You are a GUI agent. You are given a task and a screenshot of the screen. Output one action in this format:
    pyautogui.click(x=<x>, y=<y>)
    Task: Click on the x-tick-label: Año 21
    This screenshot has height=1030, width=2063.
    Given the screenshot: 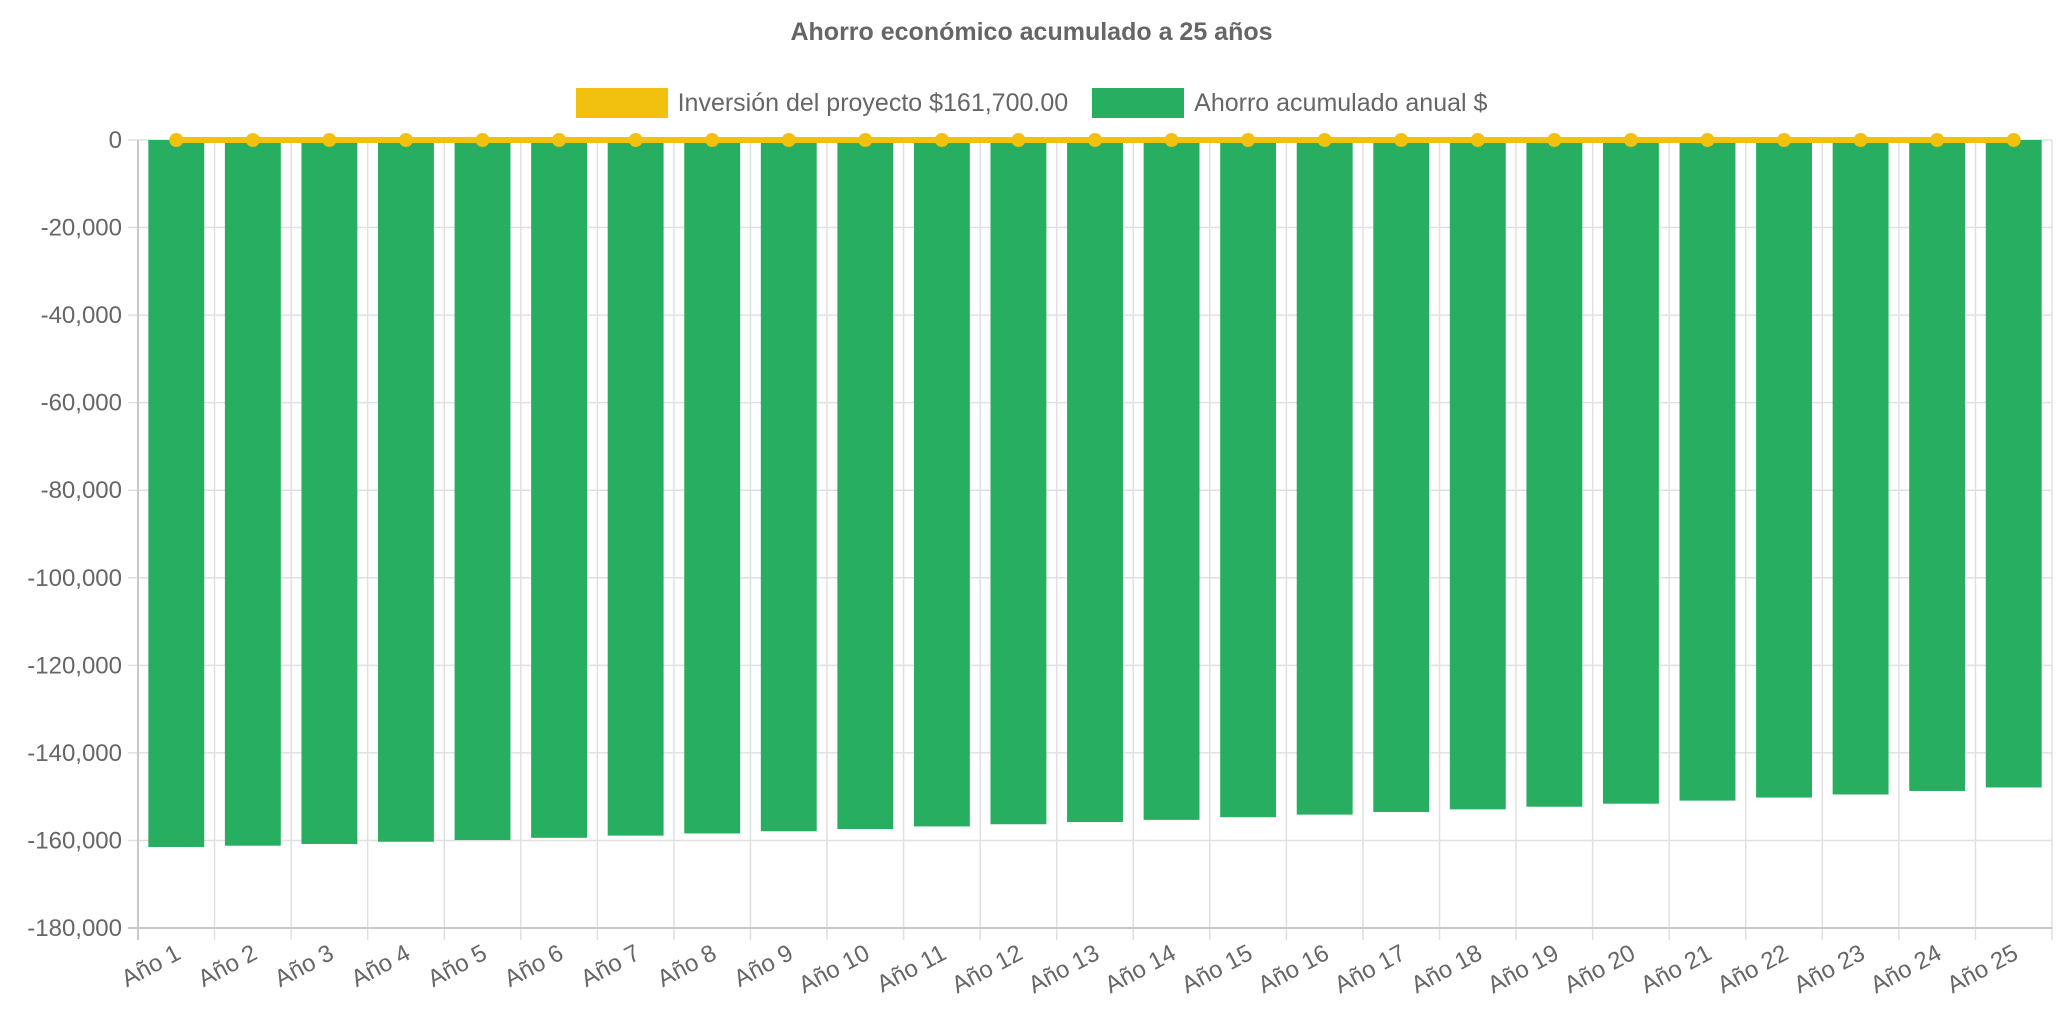 What is the action you would take?
    pyautogui.click(x=1676, y=969)
    